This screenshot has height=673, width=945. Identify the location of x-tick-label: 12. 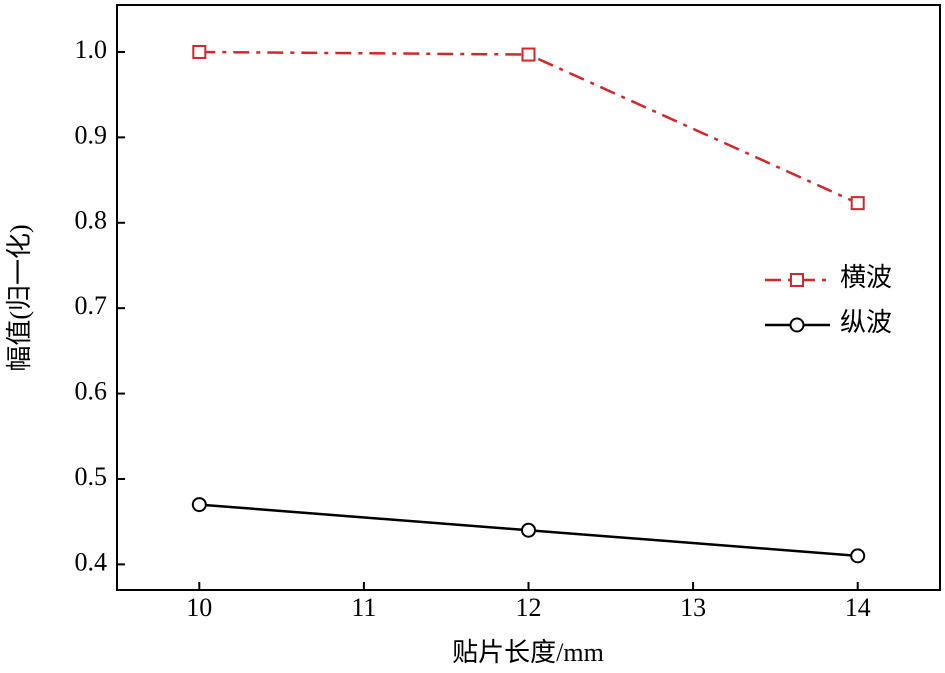
(529, 607).